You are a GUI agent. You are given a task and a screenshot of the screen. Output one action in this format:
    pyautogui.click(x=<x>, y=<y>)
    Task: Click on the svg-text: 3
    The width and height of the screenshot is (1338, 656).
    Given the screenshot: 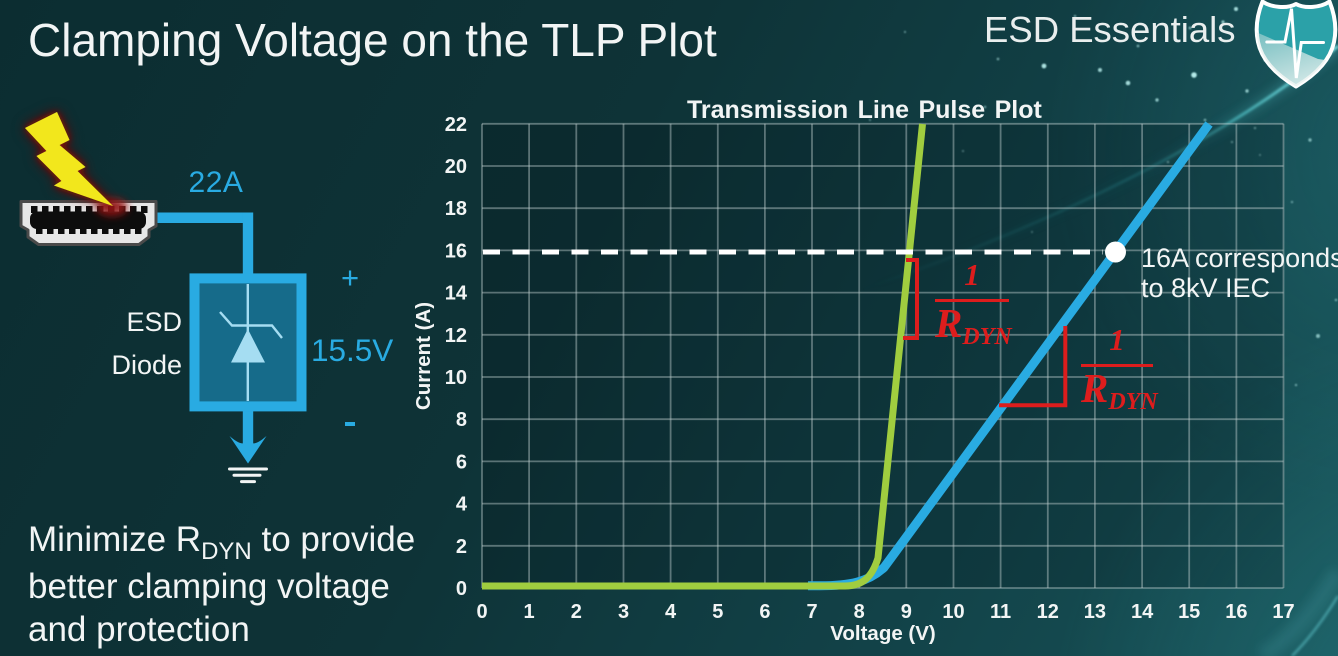 What is the action you would take?
    pyautogui.click(x=623, y=612)
    